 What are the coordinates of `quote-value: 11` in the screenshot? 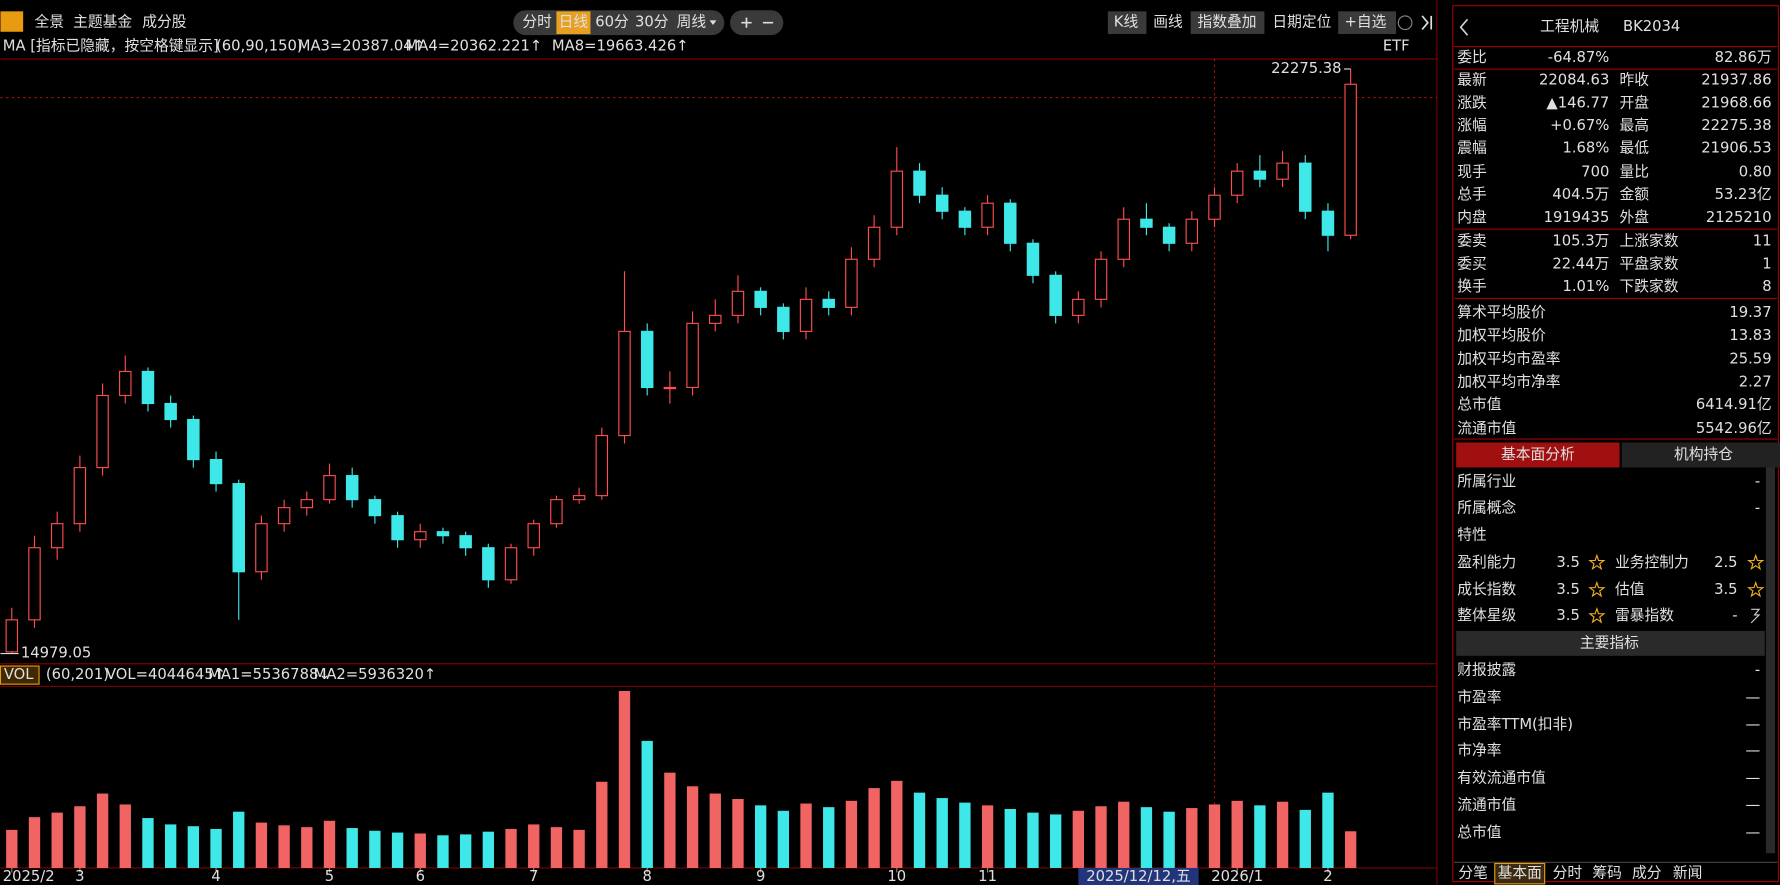 It's located at (1762, 241).